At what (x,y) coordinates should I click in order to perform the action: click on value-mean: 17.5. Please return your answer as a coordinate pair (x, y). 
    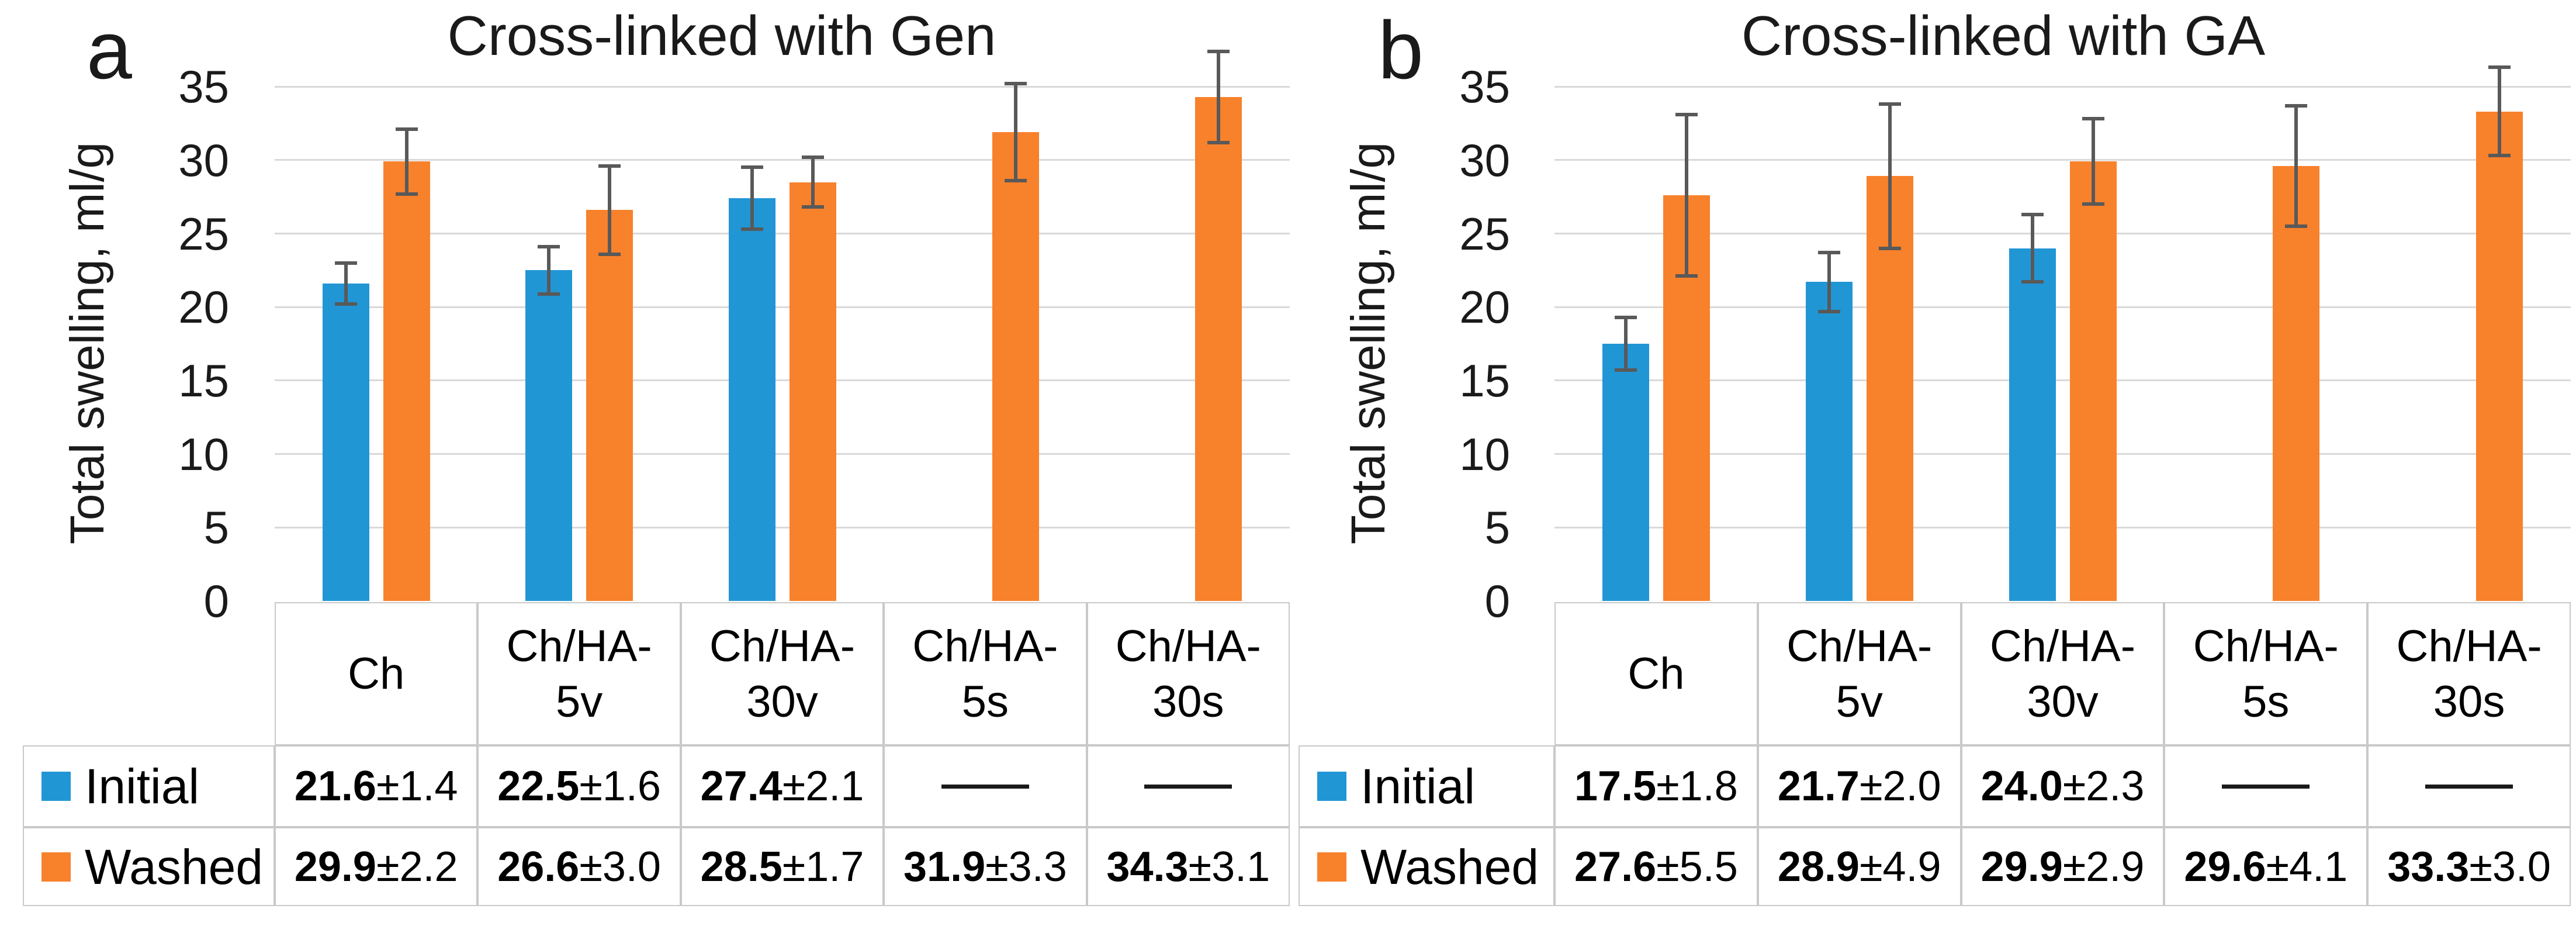
    Looking at the image, I should click on (1615, 786).